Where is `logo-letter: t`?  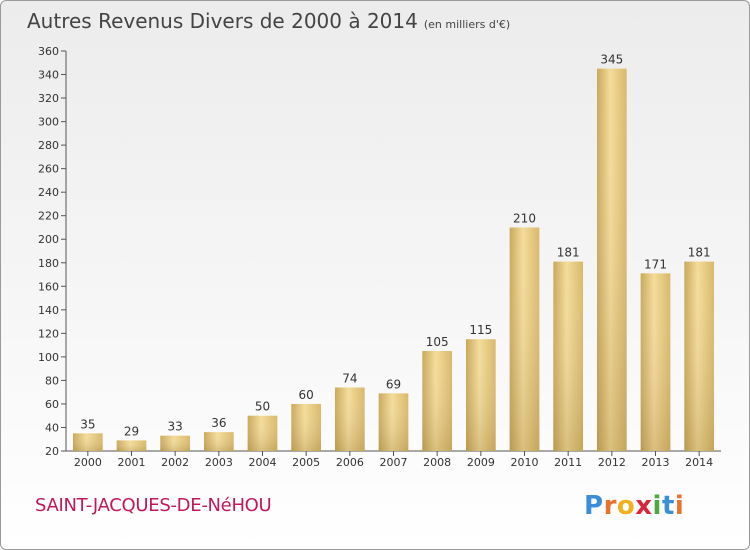 logo-letter: t is located at coordinates (668, 506).